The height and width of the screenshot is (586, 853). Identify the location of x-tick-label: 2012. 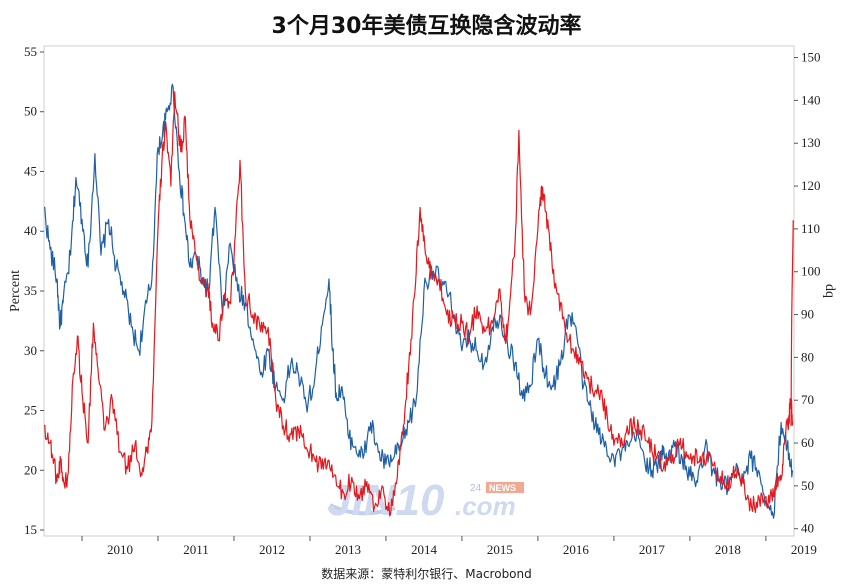
(272, 549).